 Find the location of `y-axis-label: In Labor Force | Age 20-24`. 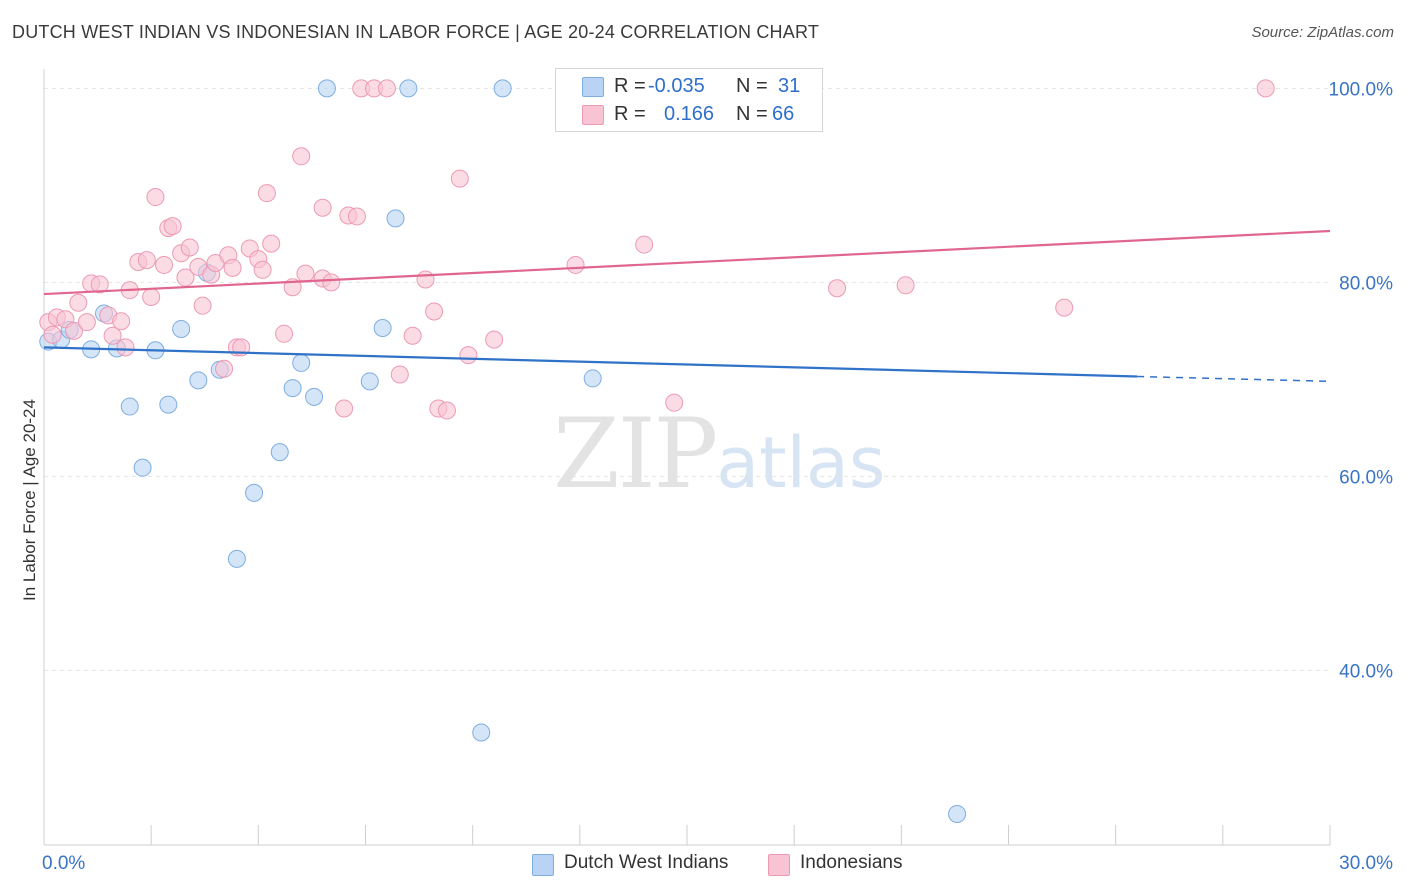

y-axis-label: In Labor Force | Age 20-24 is located at coordinates (29, 500).